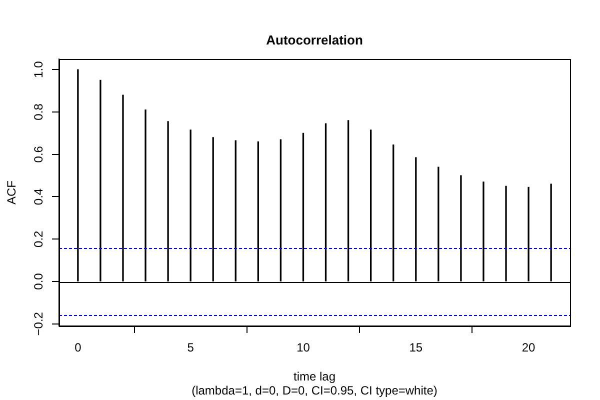  What do you see at coordinates (38, 154) in the screenshot?
I see `y-tick-label: 0.6` at bounding box center [38, 154].